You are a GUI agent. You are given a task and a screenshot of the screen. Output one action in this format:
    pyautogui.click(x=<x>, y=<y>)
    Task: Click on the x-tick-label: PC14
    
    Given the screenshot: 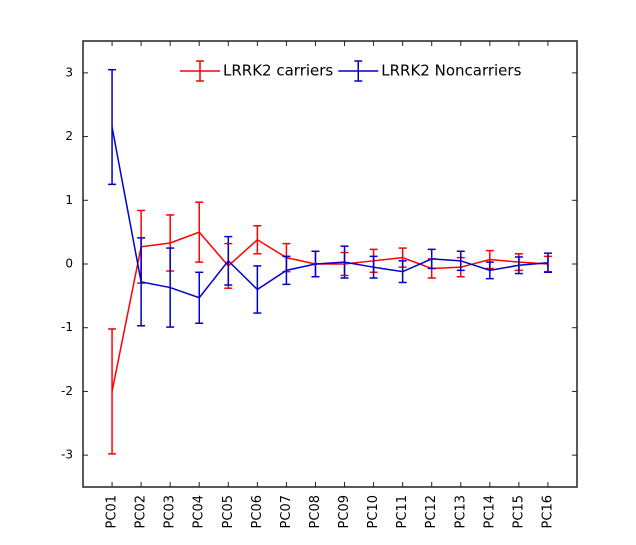 What is the action you would take?
    pyautogui.click(x=489, y=511)
    